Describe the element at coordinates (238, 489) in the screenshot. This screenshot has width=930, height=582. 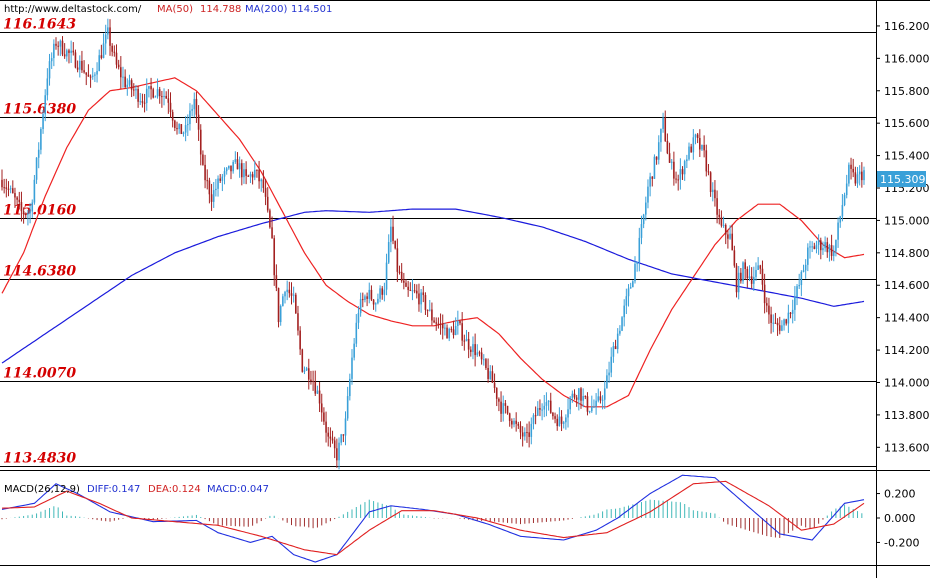
I see `macd-value: MACD:0.047` at that location.